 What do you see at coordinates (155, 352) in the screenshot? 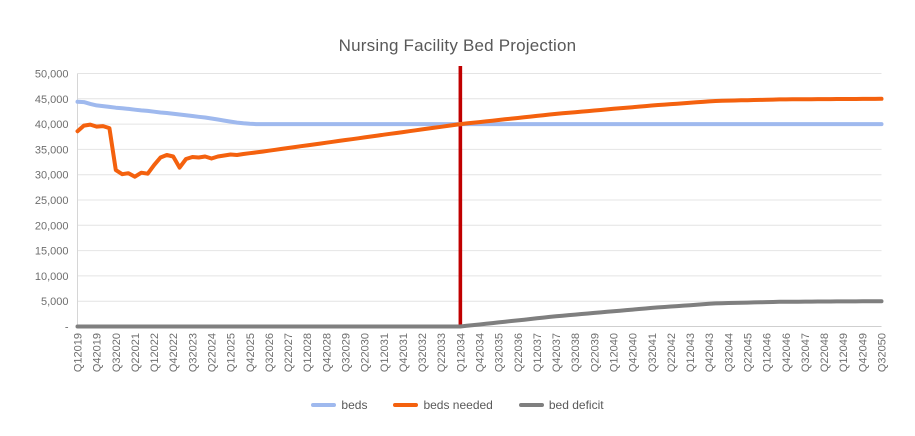
I see `x-tick-label: Q12022` at bounding box center [155, 352].